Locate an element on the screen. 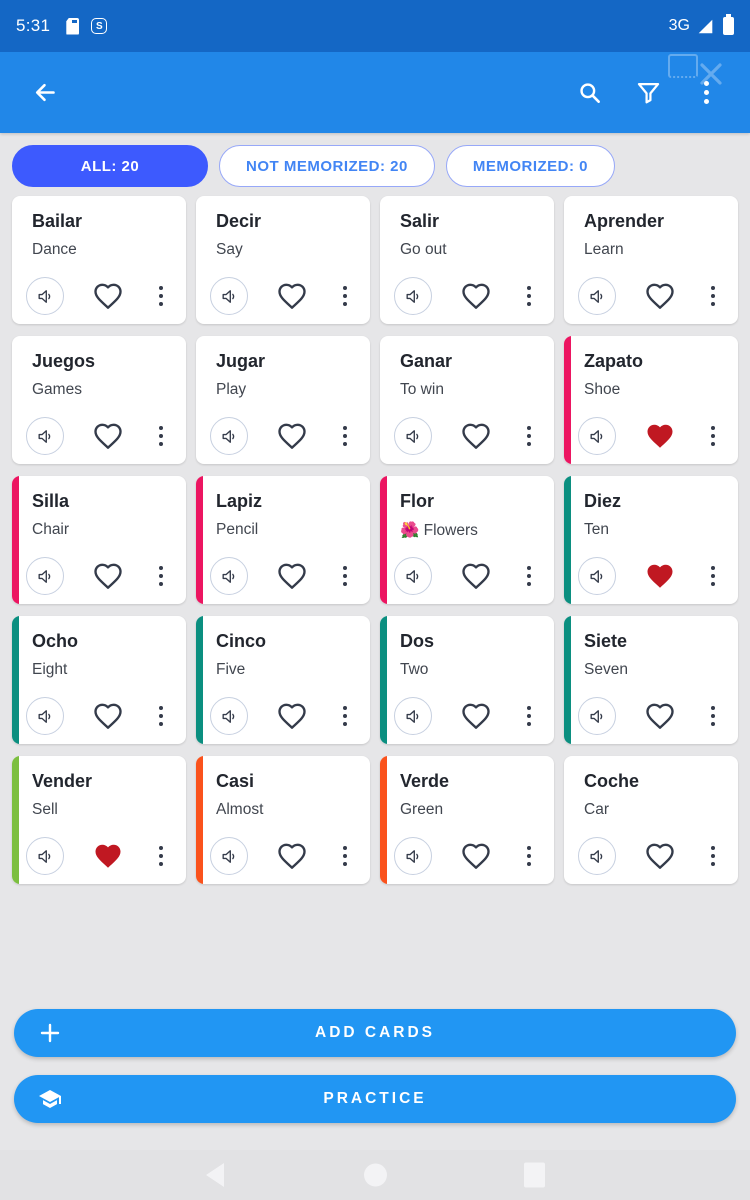 This screenshot has width=750, height=1200. flashcard: Silla Chair is located at coordinates (99, 540).